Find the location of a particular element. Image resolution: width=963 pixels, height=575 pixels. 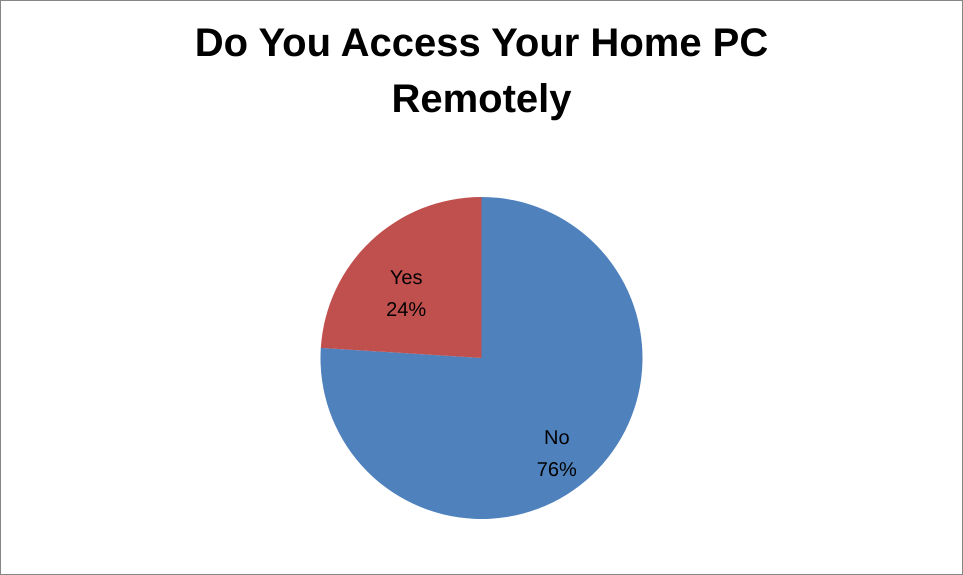

slice-label: Yes is located at coordinates (406, 277).